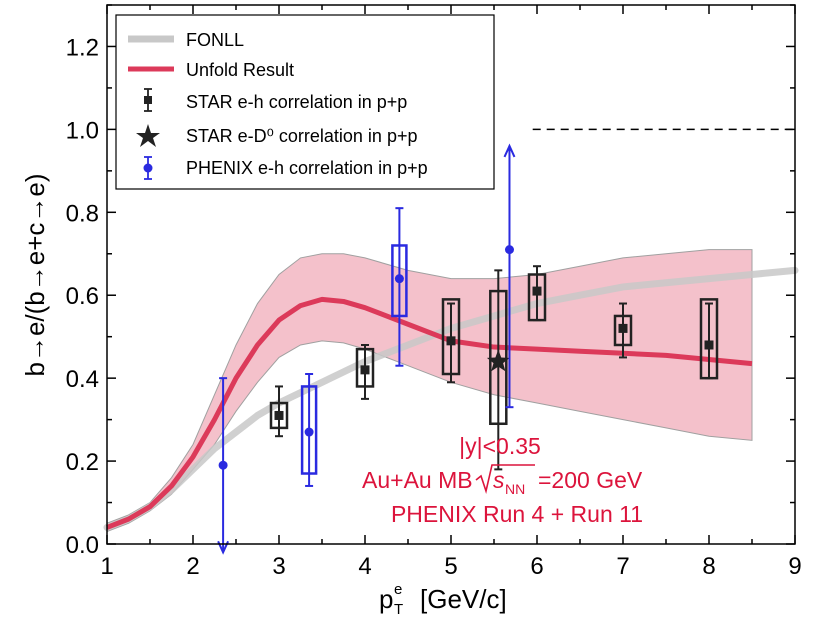  Describe the element at coordinates (450, 566) in the screenshot. I see `x-tick-label-4: 5` at that location.